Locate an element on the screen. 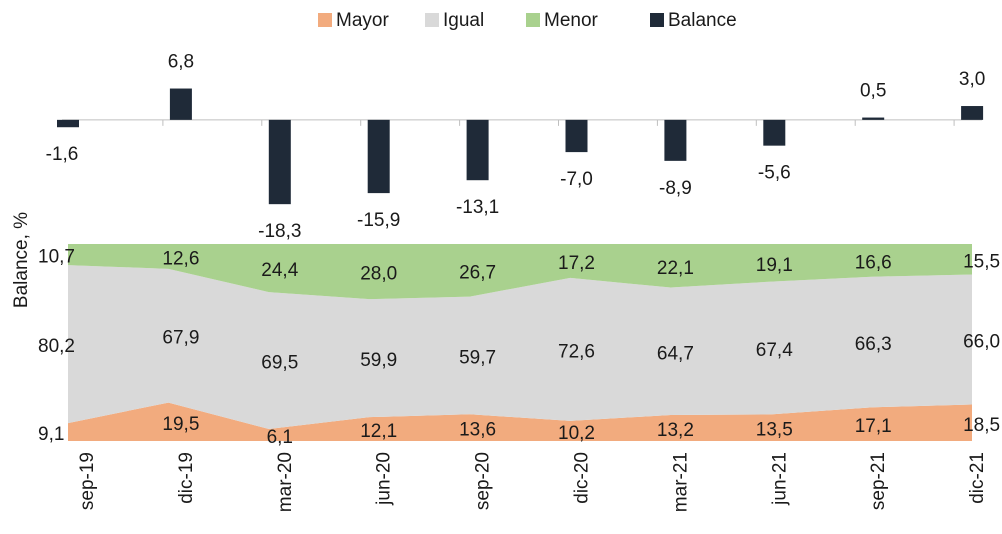 This screenshot has height=534, width=1002. legend-label: Menor is located at coordinates (571, 20).